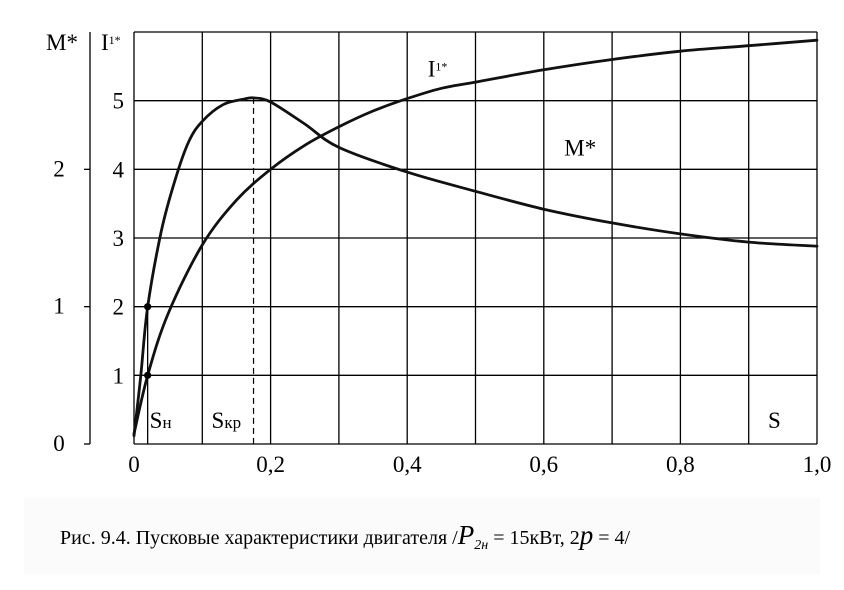 Image resolution: width=844 pixels, height=590 pixels. Describe the element at coordinates (166, 422) in the screenshot. I see `sn-label-sub: н` at that location.